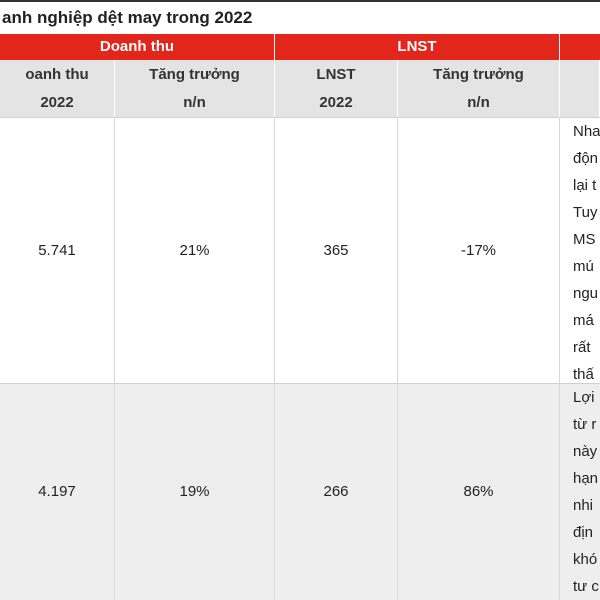 The image size is (600, 600). What do you see at coordinates (585, 424) in the screenshot?
I see `note-line: từ r` at bounding box center [585, 424].